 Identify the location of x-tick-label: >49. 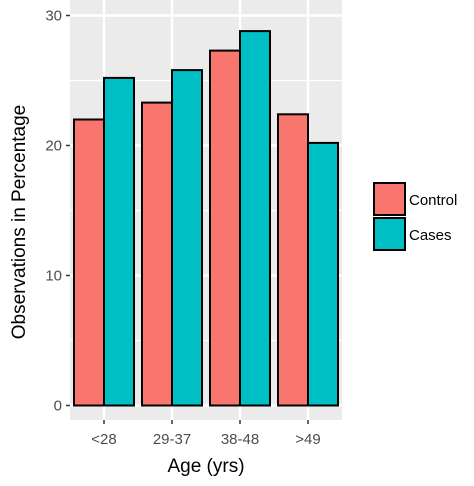
(307, 439).